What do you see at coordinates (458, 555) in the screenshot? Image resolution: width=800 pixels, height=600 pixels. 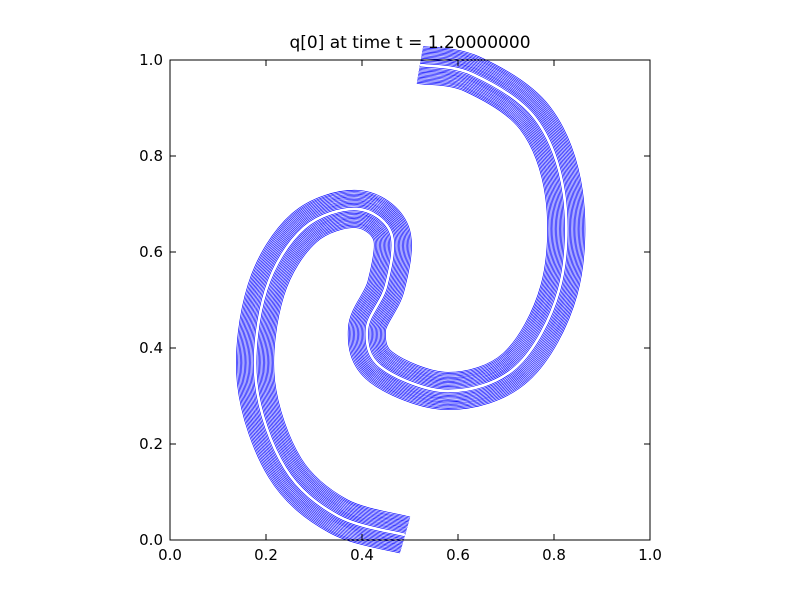 I see `x-tick-label: 0.6` at bounding box center [458, 555].